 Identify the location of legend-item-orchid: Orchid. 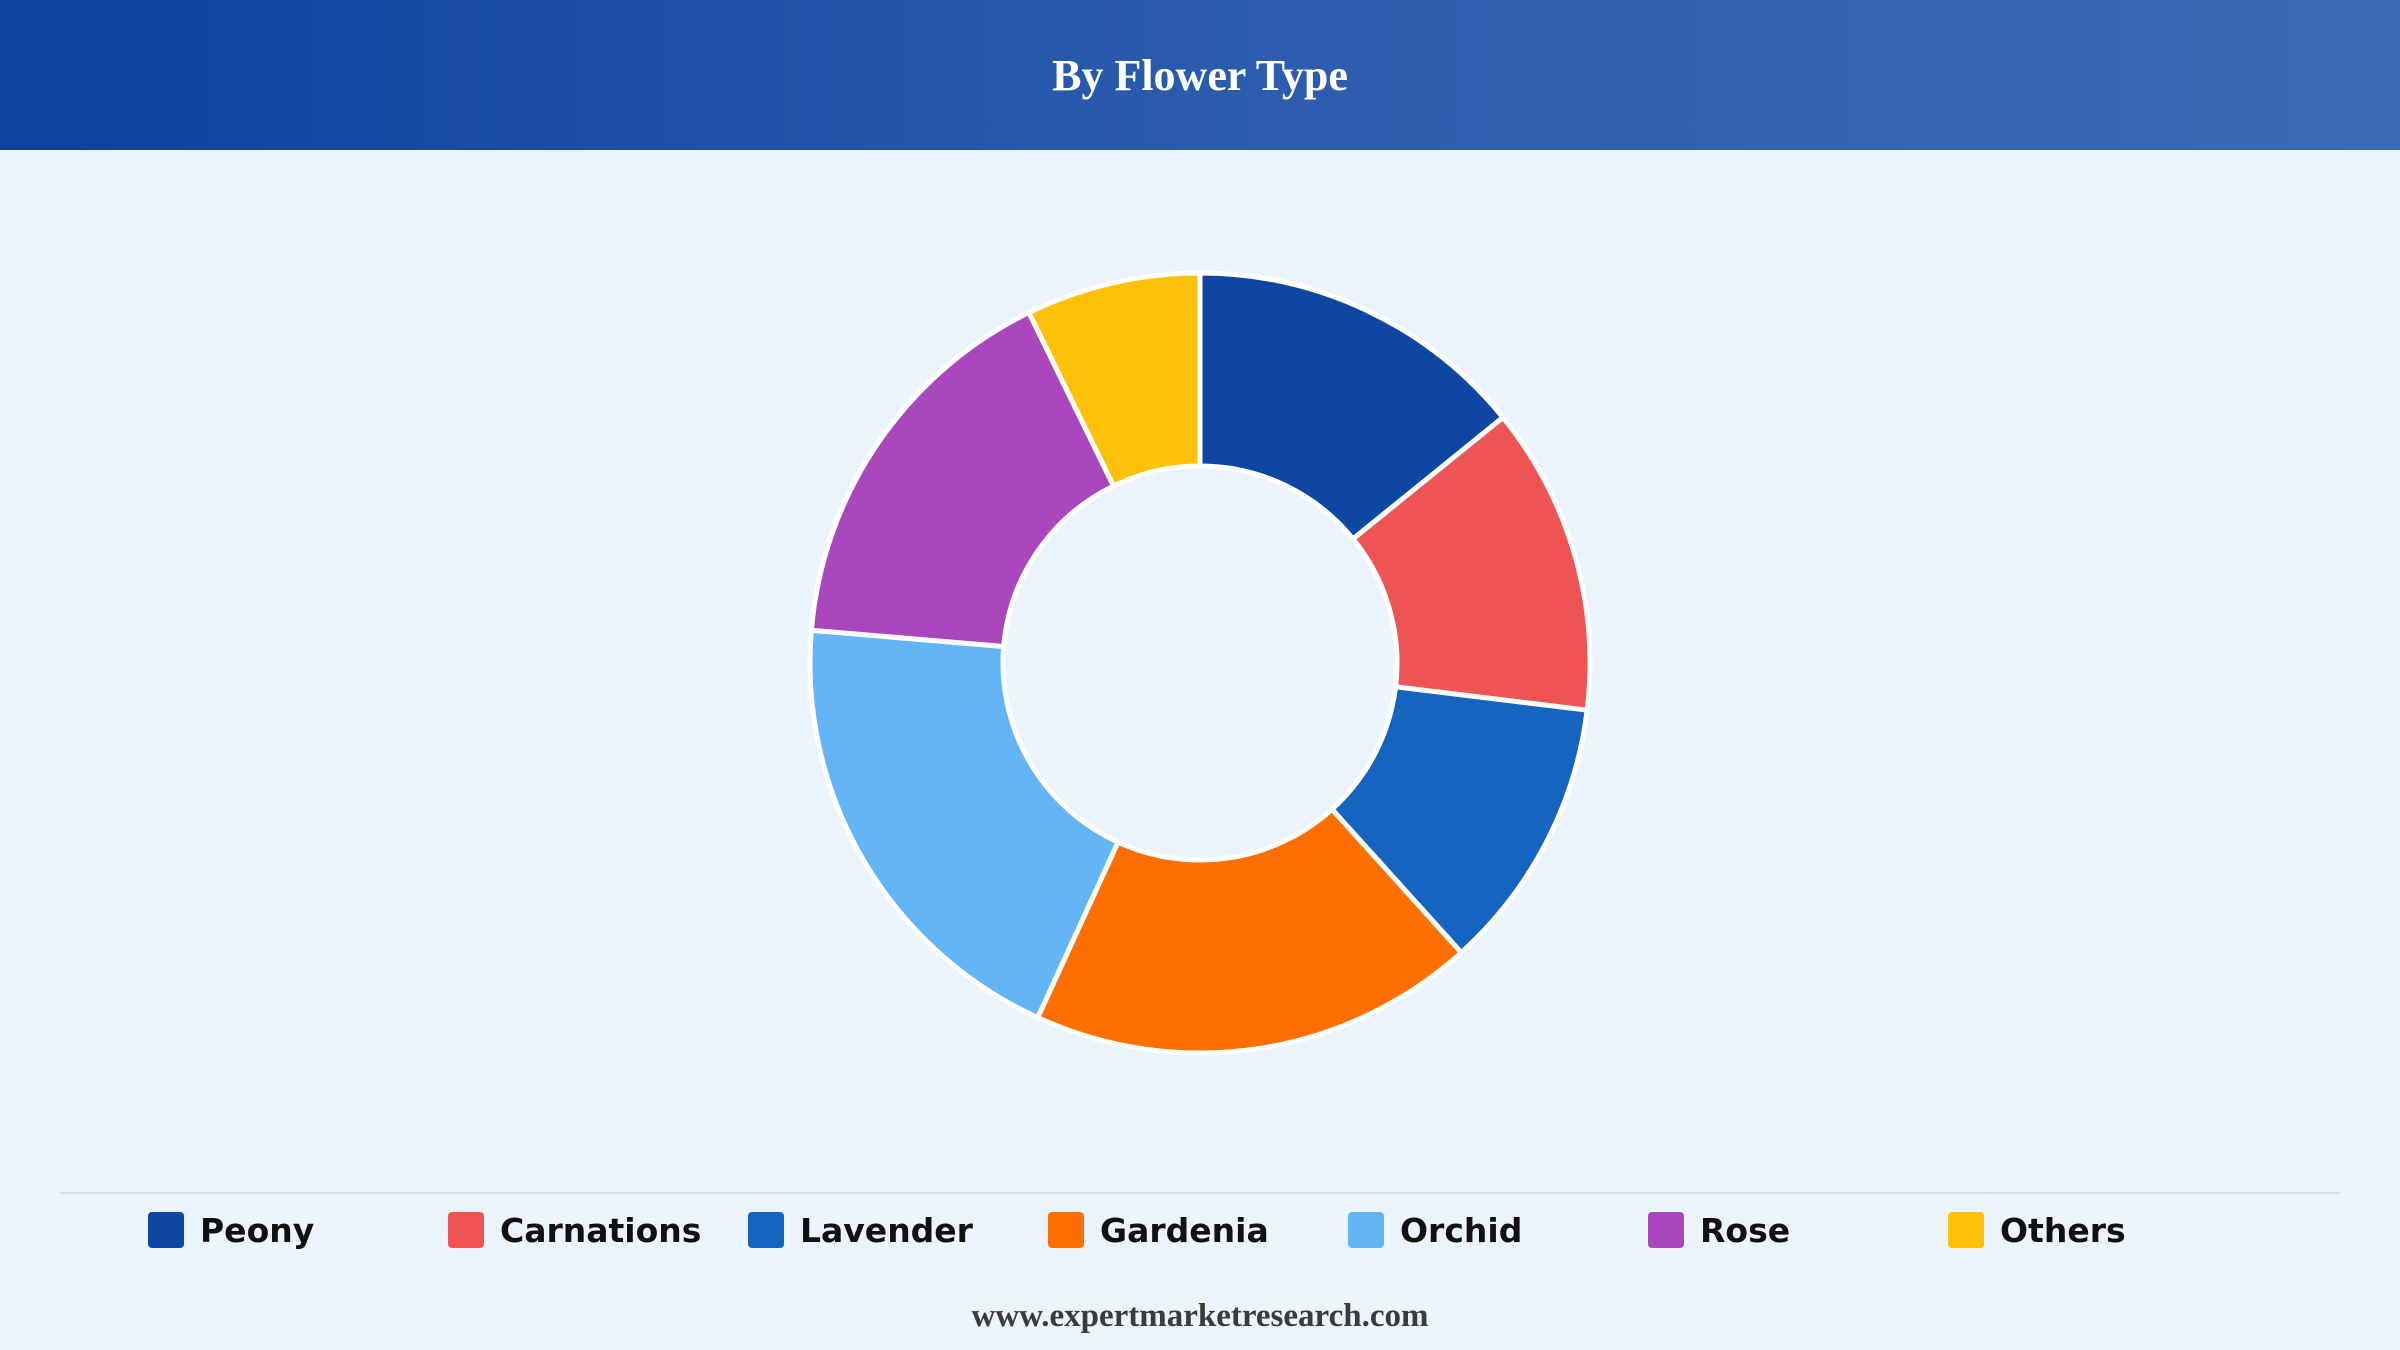
(1435, 1230).